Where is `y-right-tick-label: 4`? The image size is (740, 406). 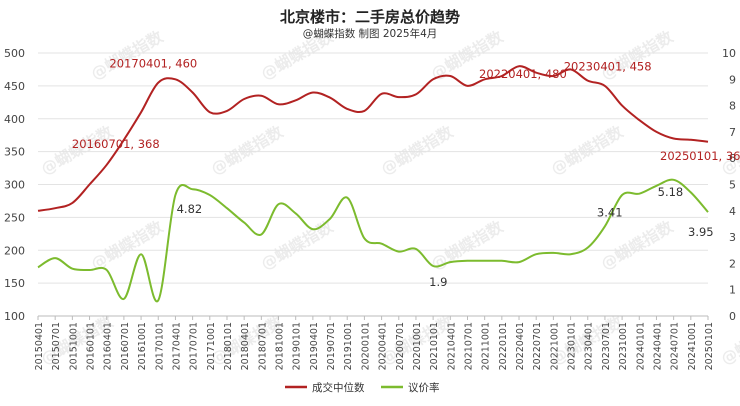 y-right-tick-label: 4 is located at coordinates (732, 211).